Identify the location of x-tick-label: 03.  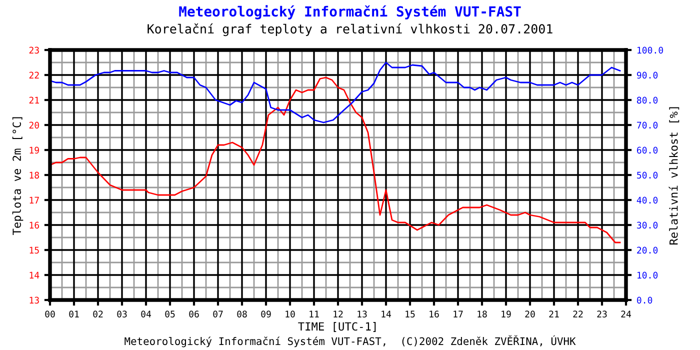
(122, 314).